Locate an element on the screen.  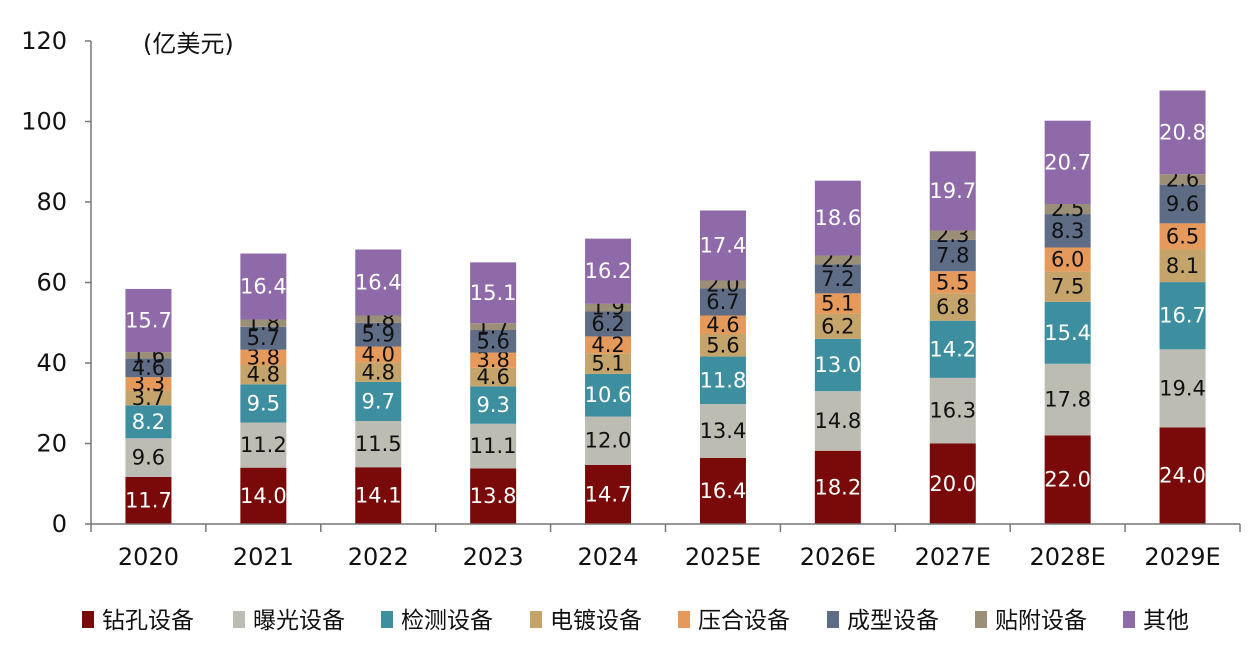
data-label: 20.0 is located at coordinates (952, 484).